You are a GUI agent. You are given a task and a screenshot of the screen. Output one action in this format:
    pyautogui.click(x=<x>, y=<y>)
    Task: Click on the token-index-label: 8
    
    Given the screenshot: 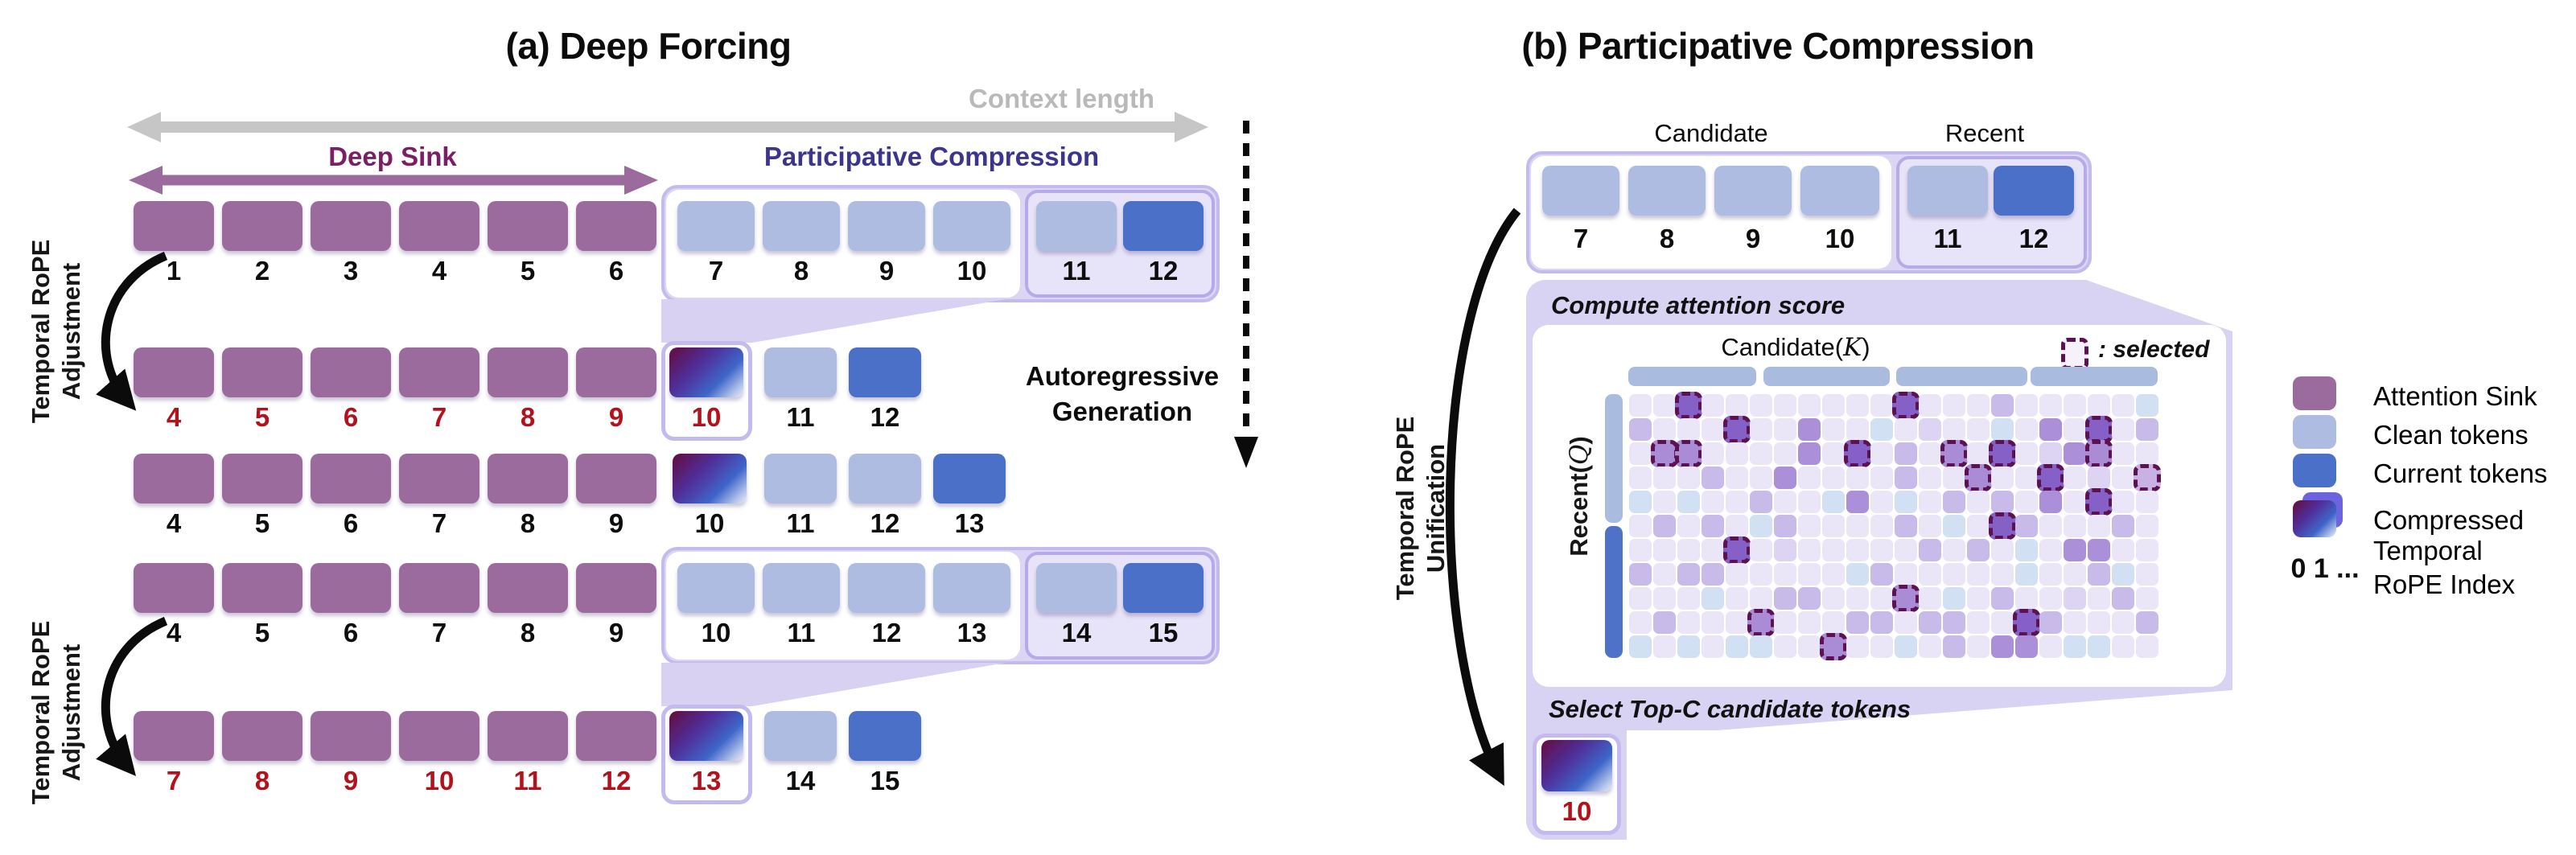 What is the action you would take?
    pyautogui.click(x=262, y=780)
    